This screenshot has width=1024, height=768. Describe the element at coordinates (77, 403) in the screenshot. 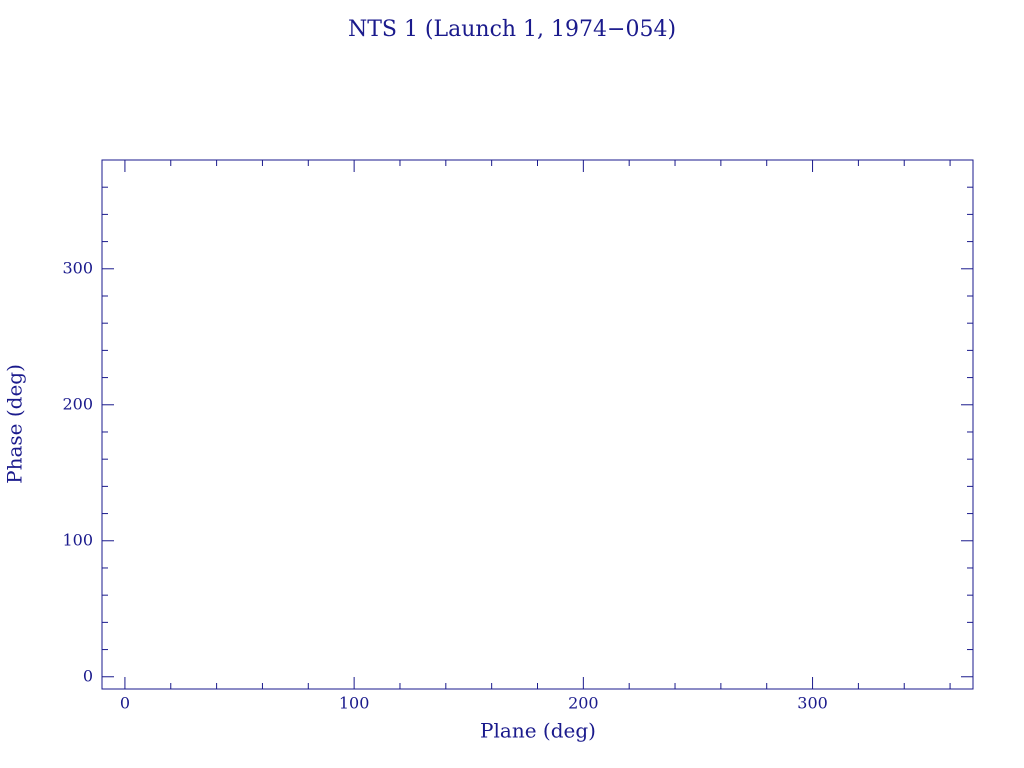

I see `y-tick-label: 200` at that location.